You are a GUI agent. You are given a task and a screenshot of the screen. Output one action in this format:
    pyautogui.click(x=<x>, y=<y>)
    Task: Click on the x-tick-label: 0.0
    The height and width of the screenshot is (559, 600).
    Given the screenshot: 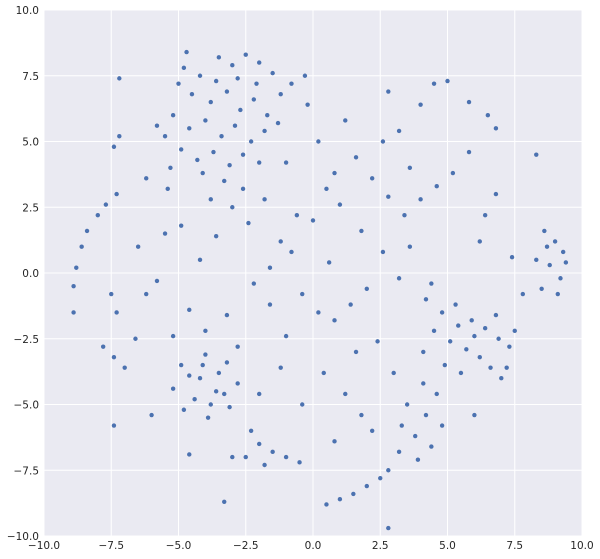 What is the action you would take?
    pyautogui.click(x=313, y=546)
    